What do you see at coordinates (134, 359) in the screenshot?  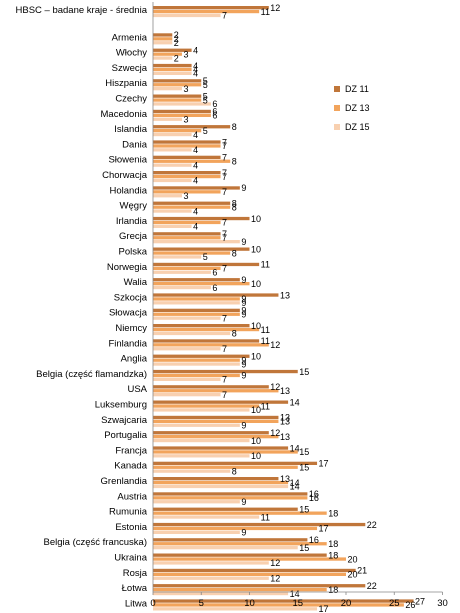 I see `category-label: Anglia` at bounding box center [134, 359].